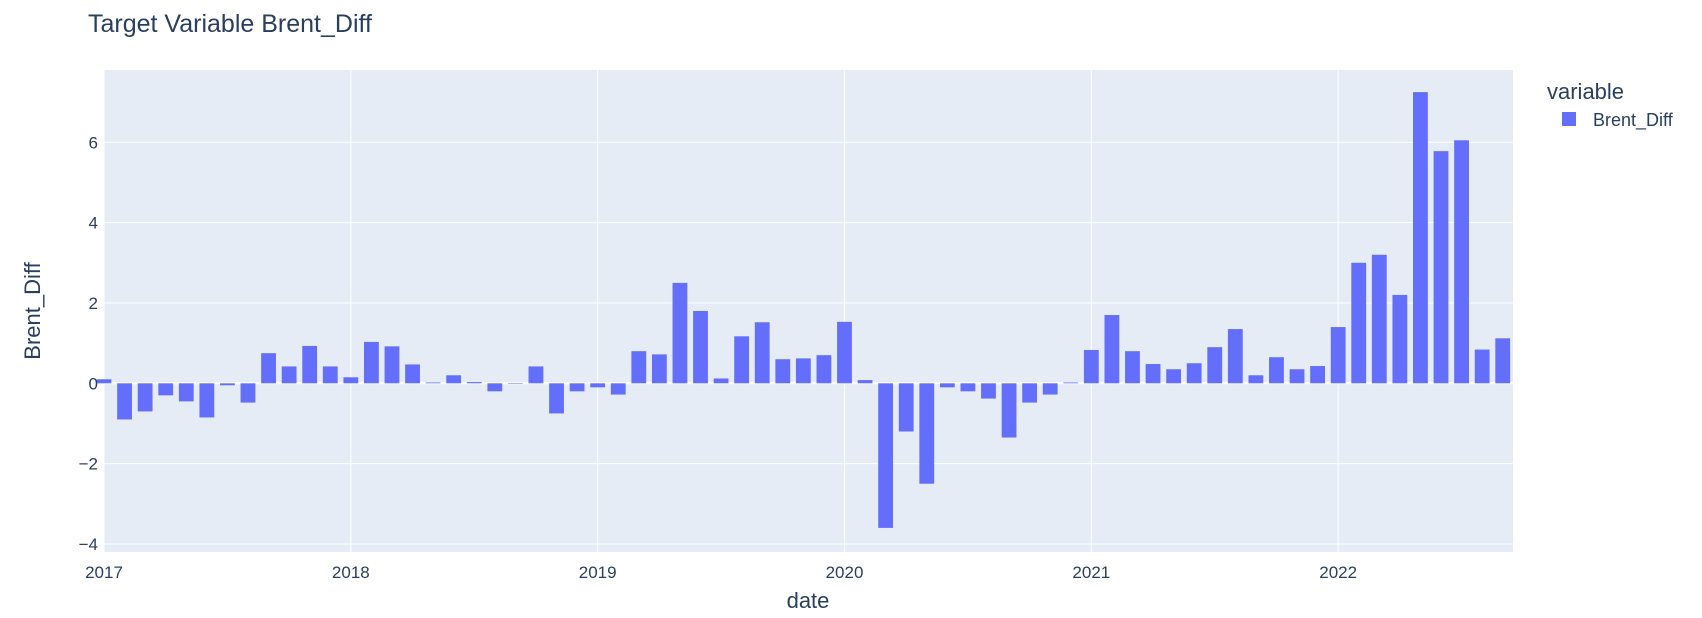 This screenshot has height=618, width=1702. I want to click on x-tick-label: 2019, so click(598, 572).